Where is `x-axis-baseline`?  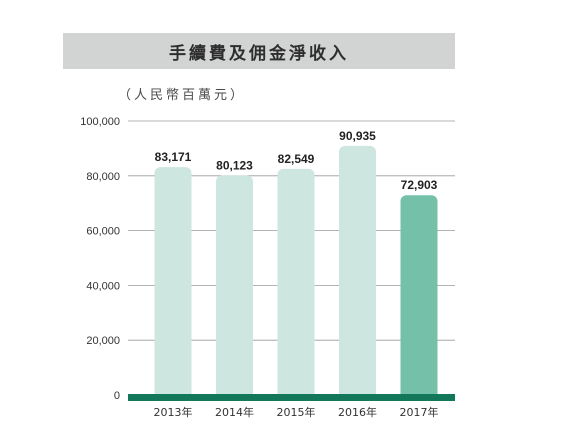 x-axis-baseline is located at coordinates (291, 397).